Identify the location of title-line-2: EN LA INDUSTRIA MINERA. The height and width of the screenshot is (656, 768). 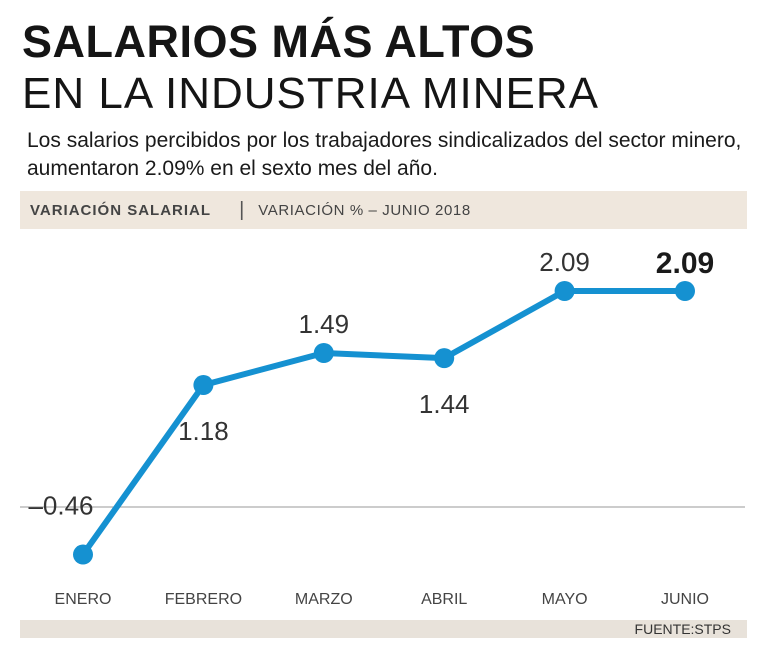
(311, 93).